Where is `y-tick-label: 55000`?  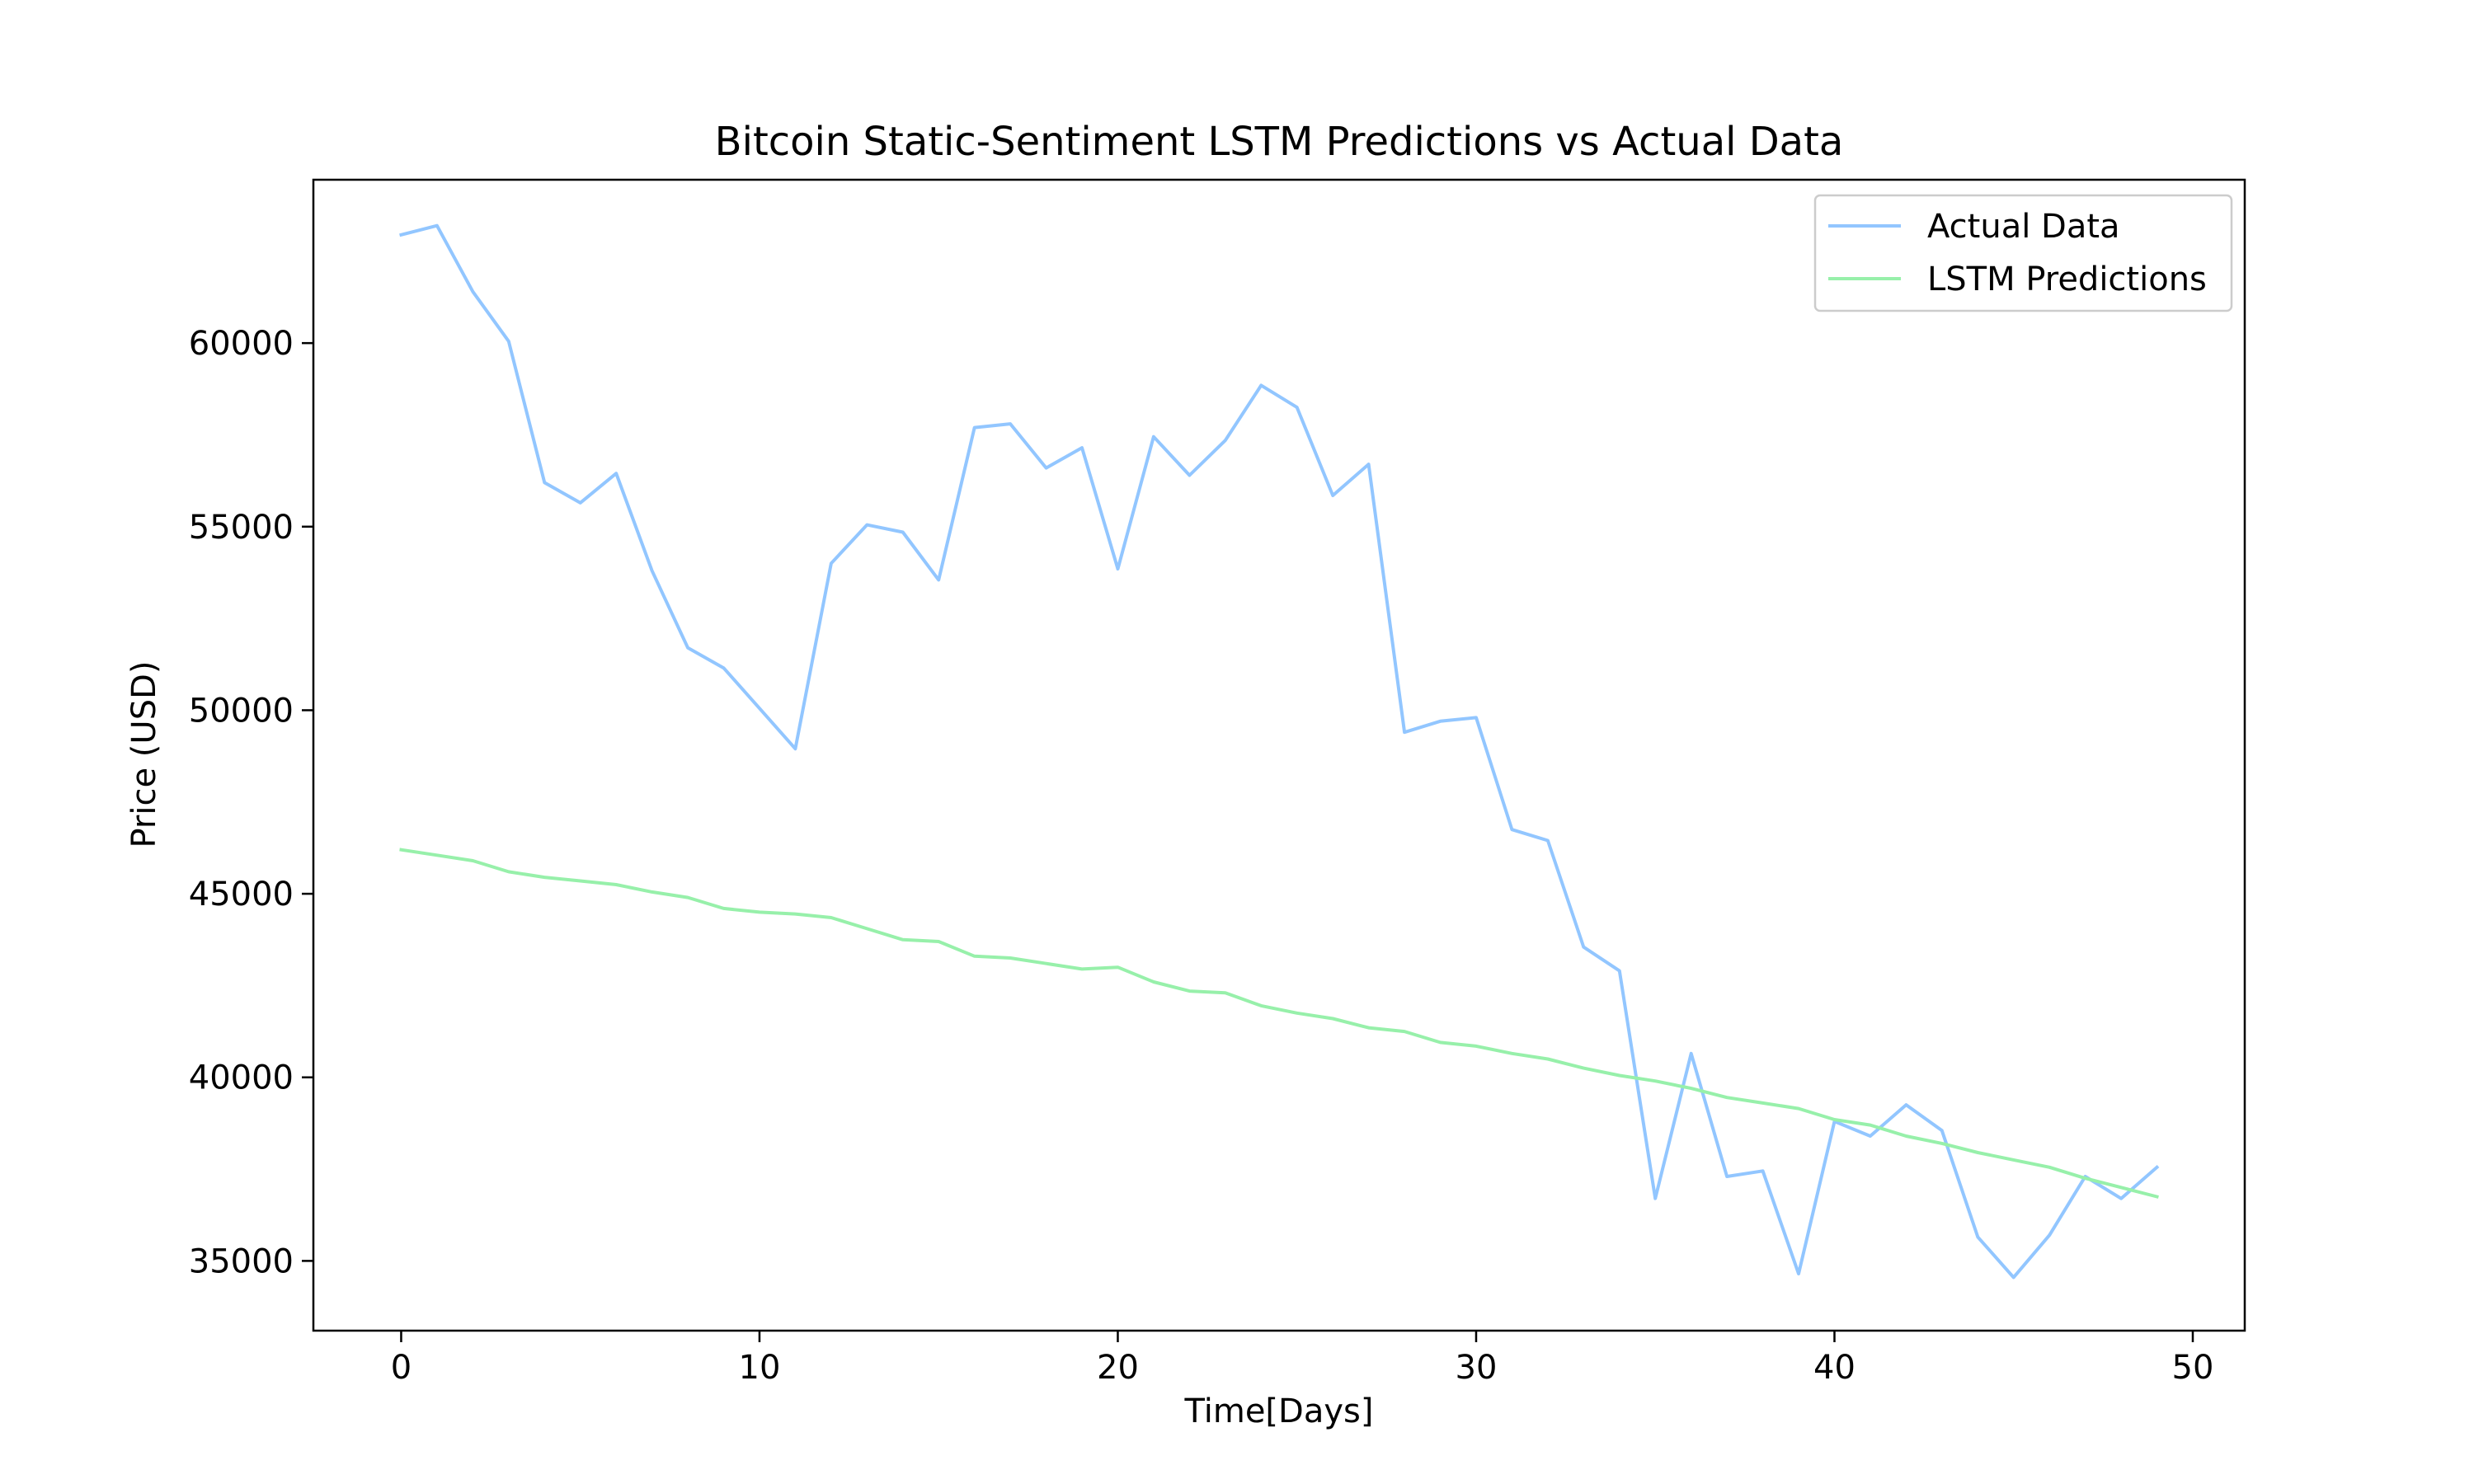
y-tick-label: 55000 is located at coordinates (241, 528).